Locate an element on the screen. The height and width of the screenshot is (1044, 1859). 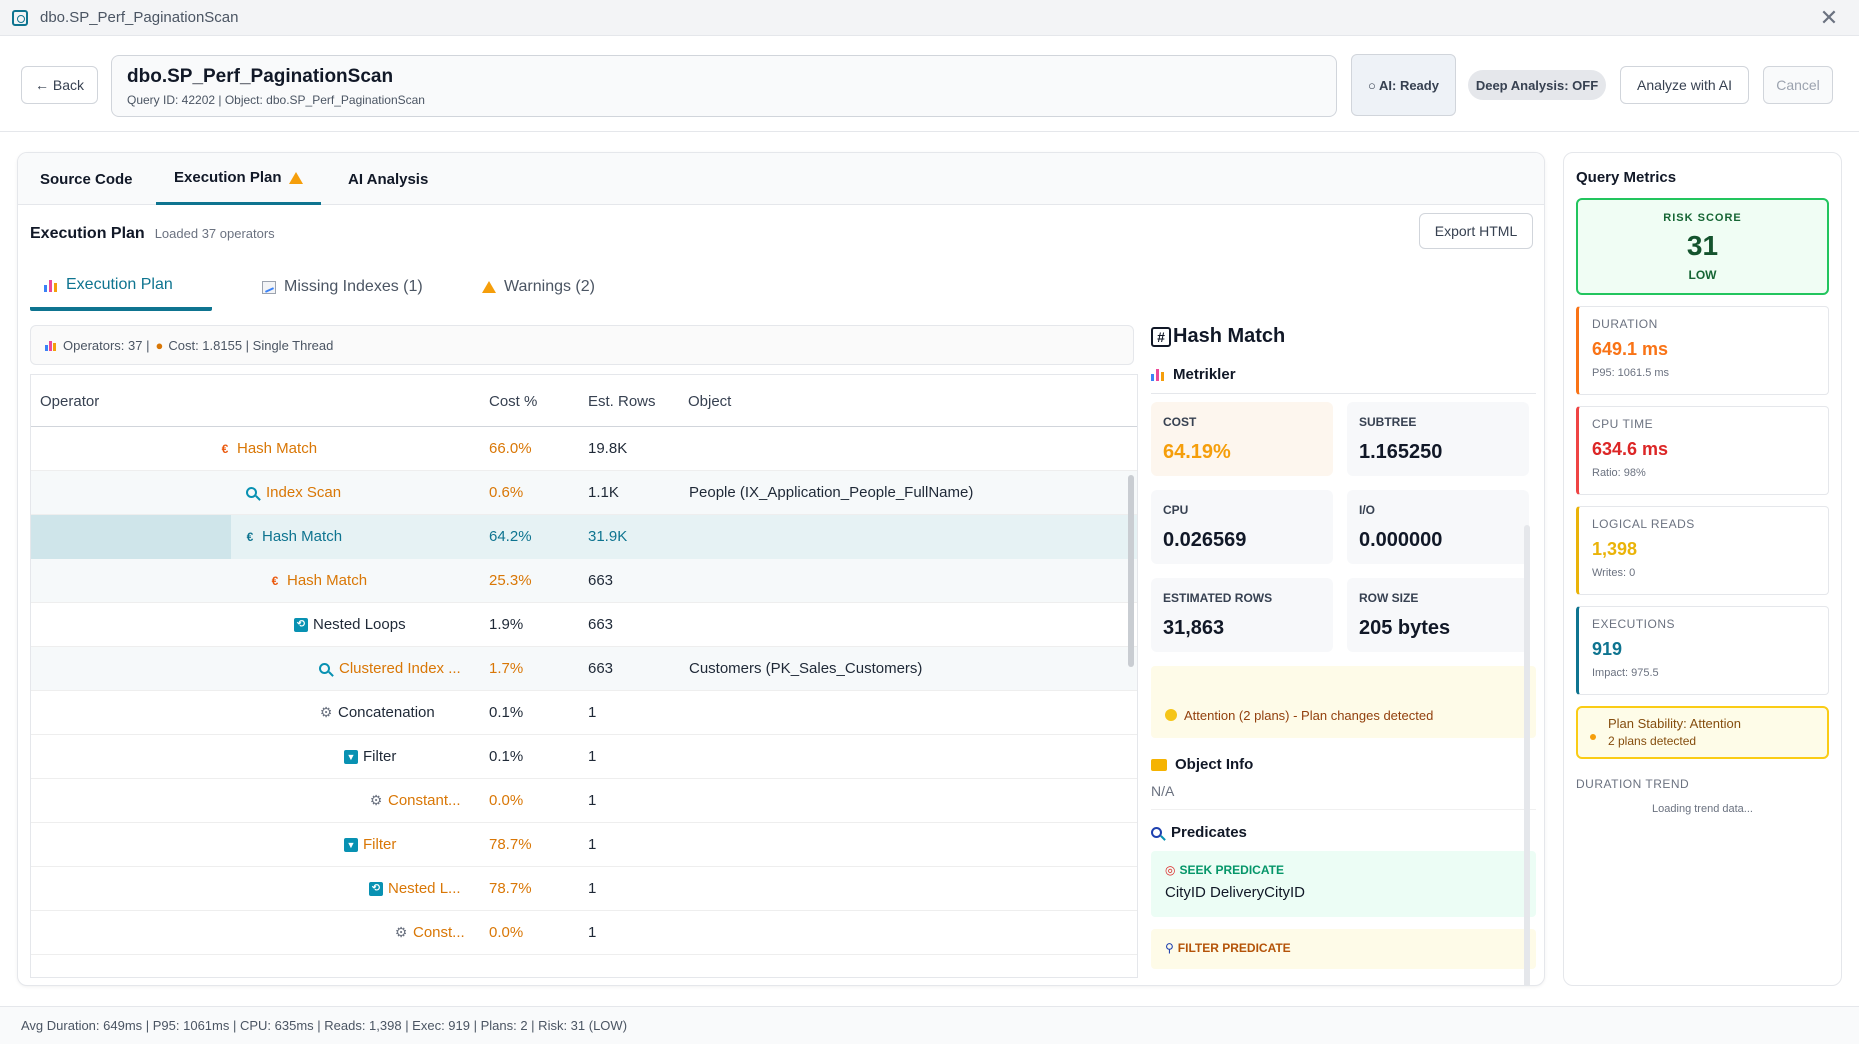
metric-cpu: CPU 0.026569 is located at coordinates (1242, 527).